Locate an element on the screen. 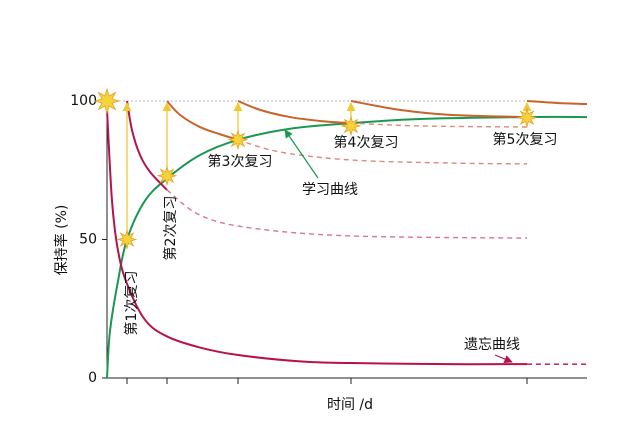  annotation: 第3次复习 is located at coordinates (240, 161).